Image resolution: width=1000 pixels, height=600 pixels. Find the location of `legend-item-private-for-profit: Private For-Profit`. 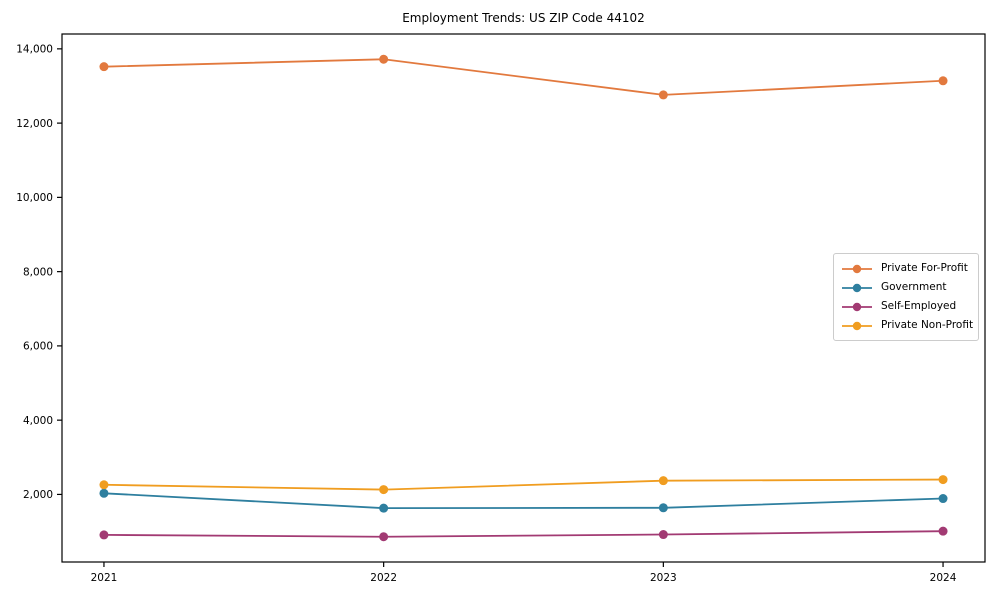

legend-item-private-for-profit: Private For-Profit is located at coordinates (905, 268).